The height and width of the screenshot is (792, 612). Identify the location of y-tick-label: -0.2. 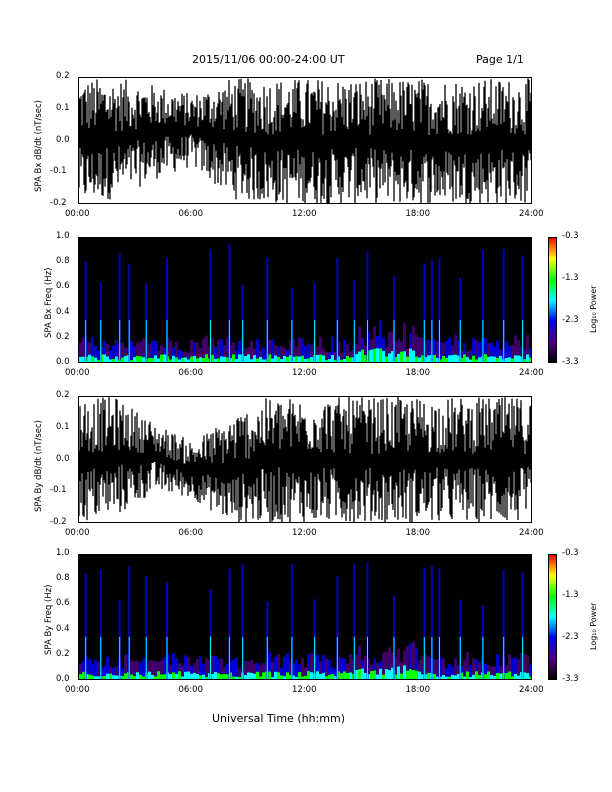
(58, 522).